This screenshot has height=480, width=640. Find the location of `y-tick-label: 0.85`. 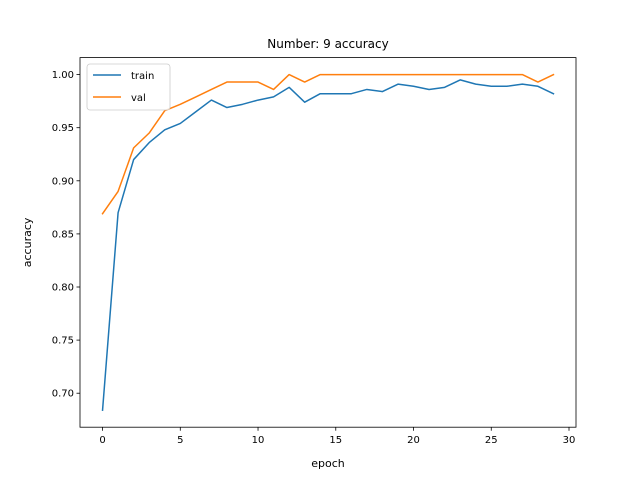

y-tick-label: 0.85 is located at coordinates (63, 234).